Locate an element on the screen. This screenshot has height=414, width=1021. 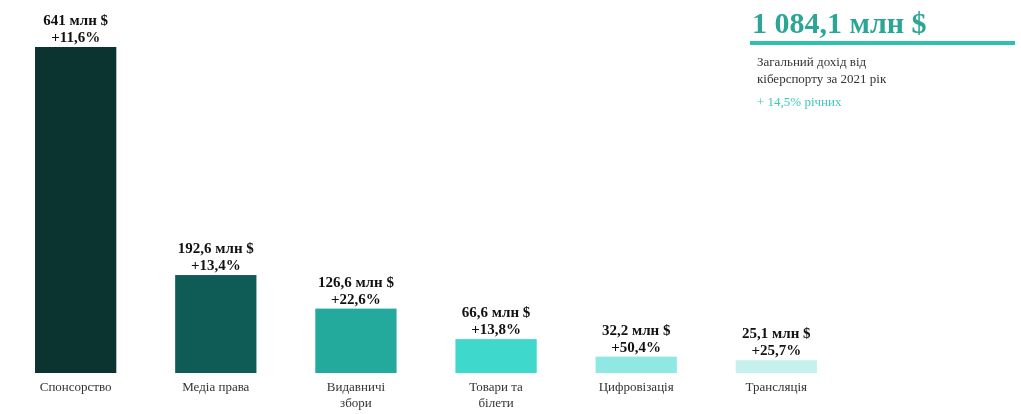
annotation: + 14,5% річних is located at coordinates (799, 101).